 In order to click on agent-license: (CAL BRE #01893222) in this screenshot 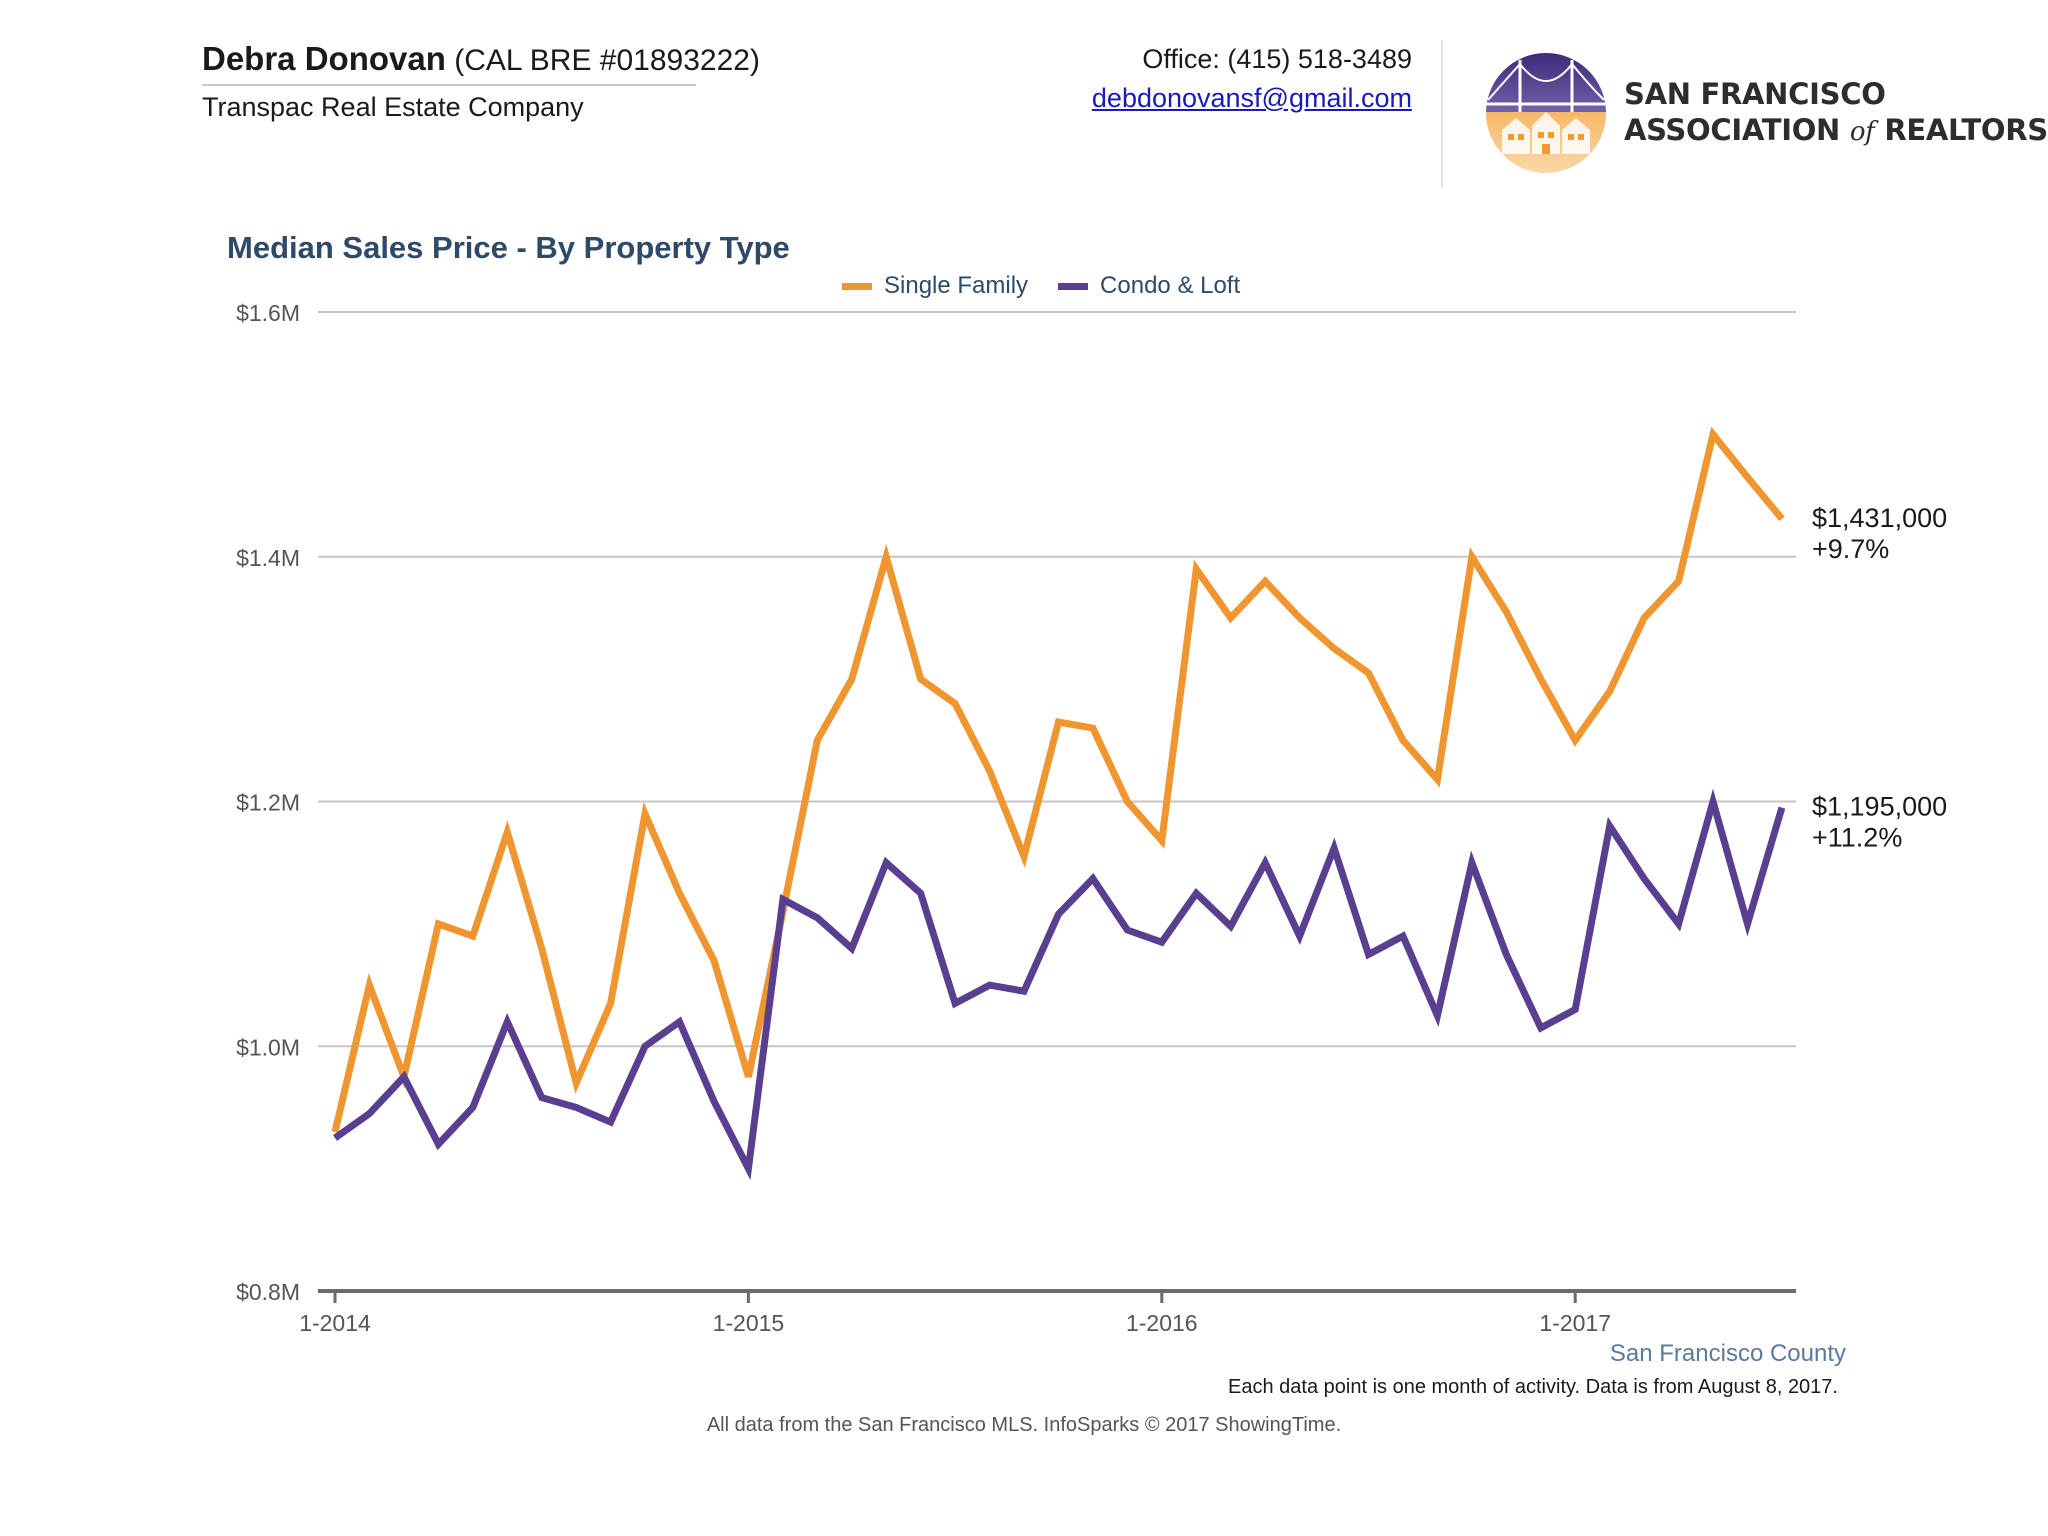, I will do `click(607, 60)`.